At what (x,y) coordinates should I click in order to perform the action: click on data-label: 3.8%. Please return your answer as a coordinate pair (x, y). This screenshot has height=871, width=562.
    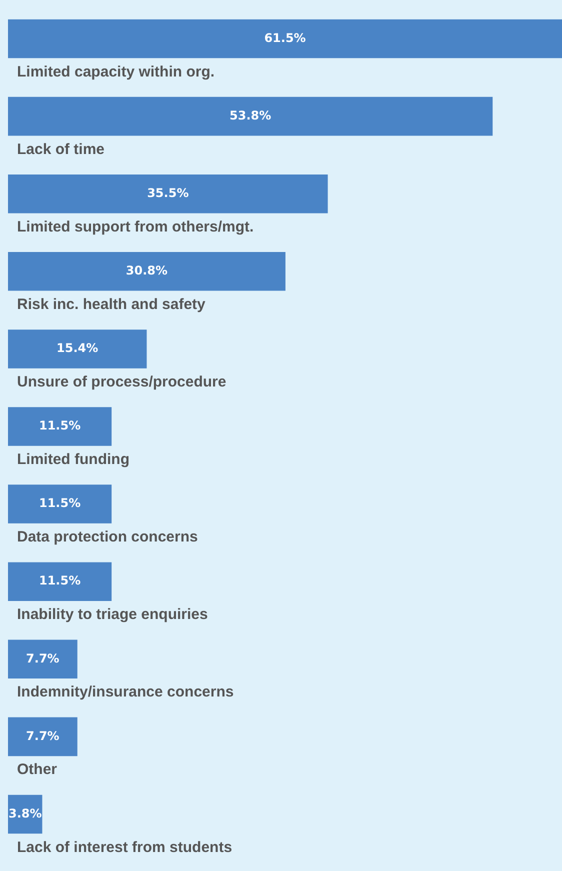
    Looking at the image, I should click on (25, 813).